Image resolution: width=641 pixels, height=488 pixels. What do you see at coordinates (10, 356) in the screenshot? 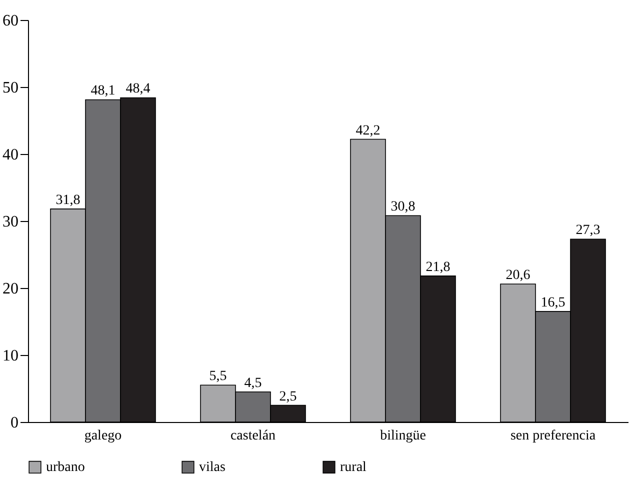
I see `y-tick-label: 10` at bounding box center [10, 356].